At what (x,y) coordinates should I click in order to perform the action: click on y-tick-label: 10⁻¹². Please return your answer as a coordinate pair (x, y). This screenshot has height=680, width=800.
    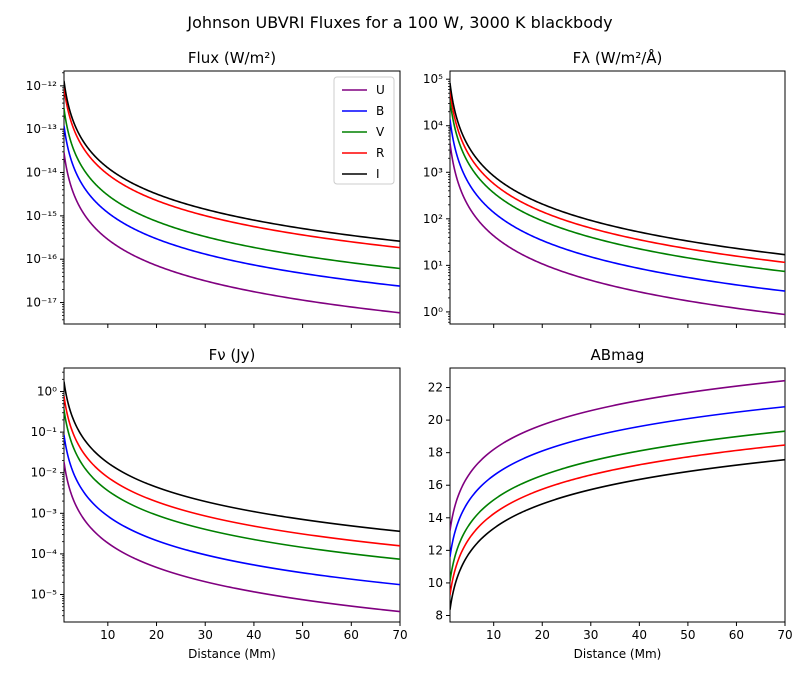
    Looking at the image, I should click on (41, 86).